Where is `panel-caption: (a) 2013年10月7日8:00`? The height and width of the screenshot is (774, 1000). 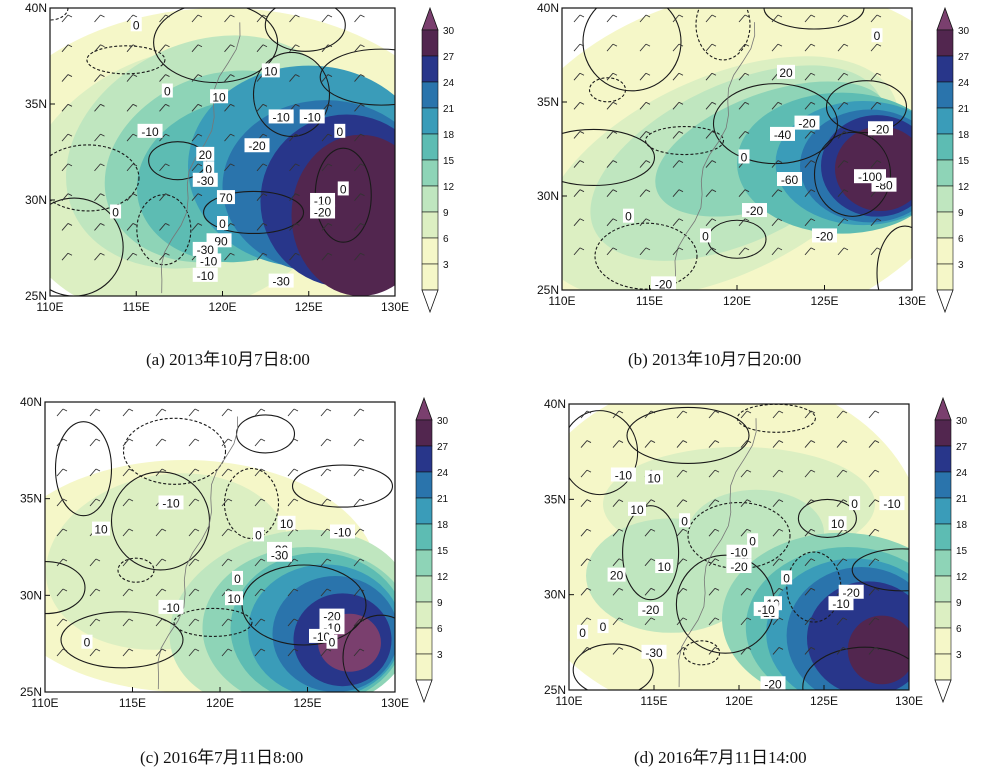 panel-caption: (a) 2013年10月7日8:00 is located at coordinates (228, 359).